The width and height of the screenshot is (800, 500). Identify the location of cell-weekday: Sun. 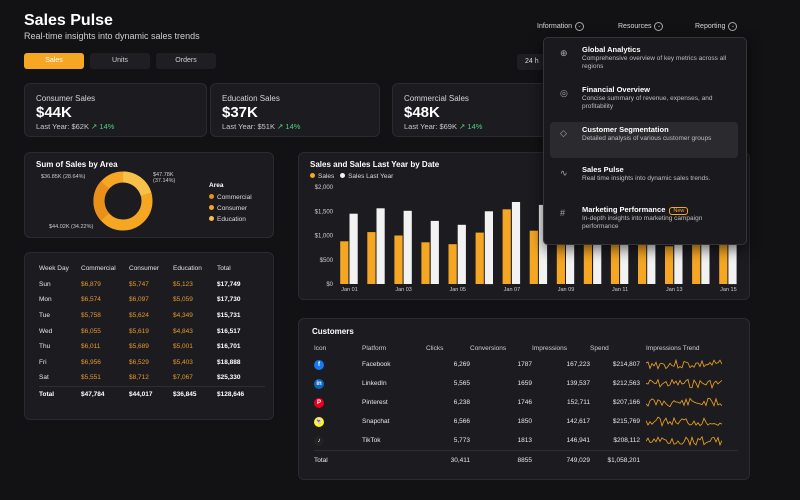
(45, 284).